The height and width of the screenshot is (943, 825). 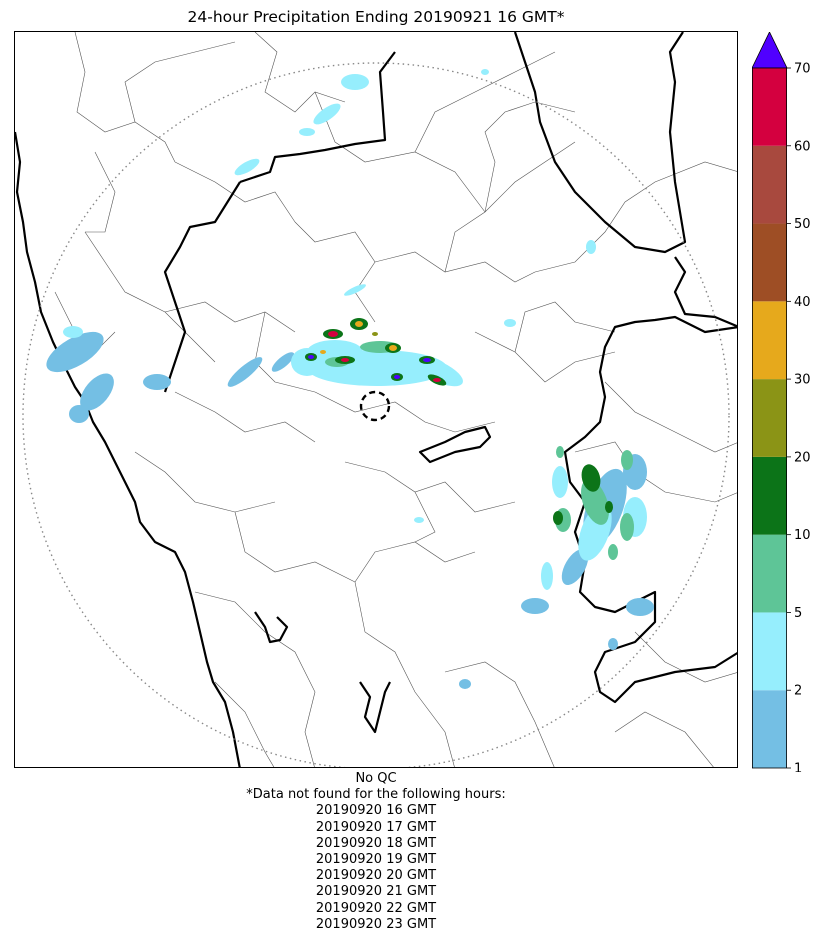 I want to click on missing-hour: 20190920 18 GMT, so click(x=376, y=843).